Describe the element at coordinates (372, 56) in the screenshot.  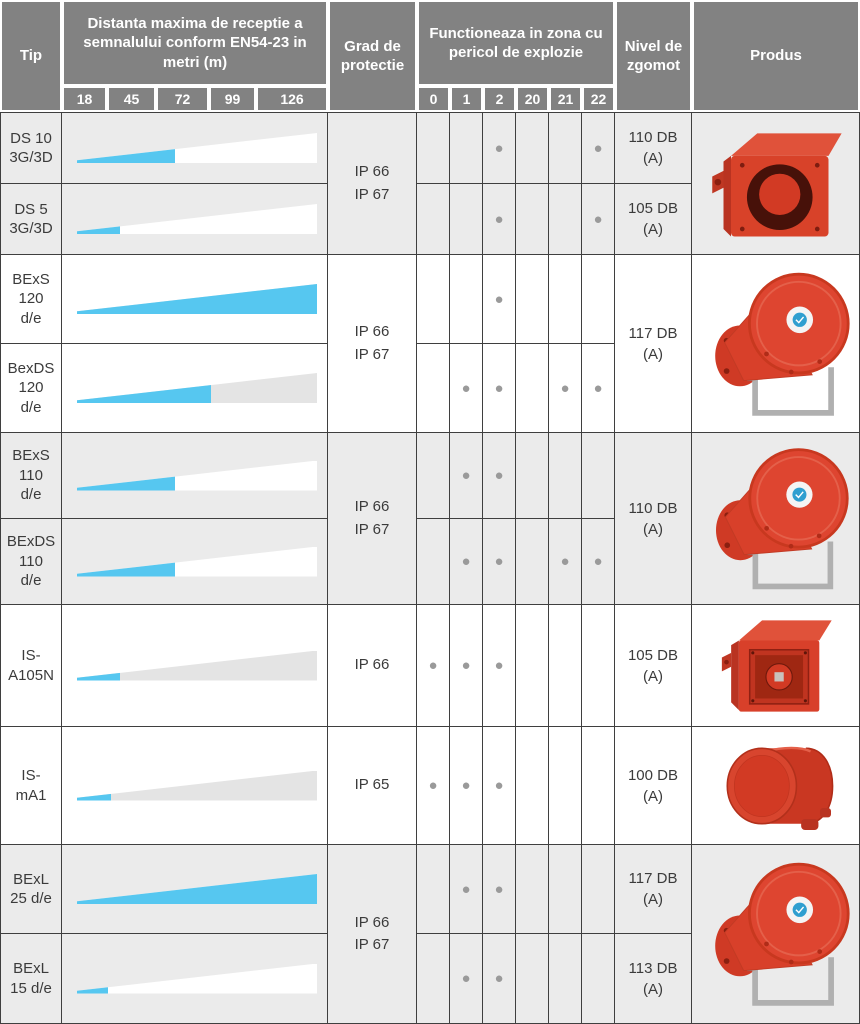
I see `header-protection: Grad de protectie` at that location.